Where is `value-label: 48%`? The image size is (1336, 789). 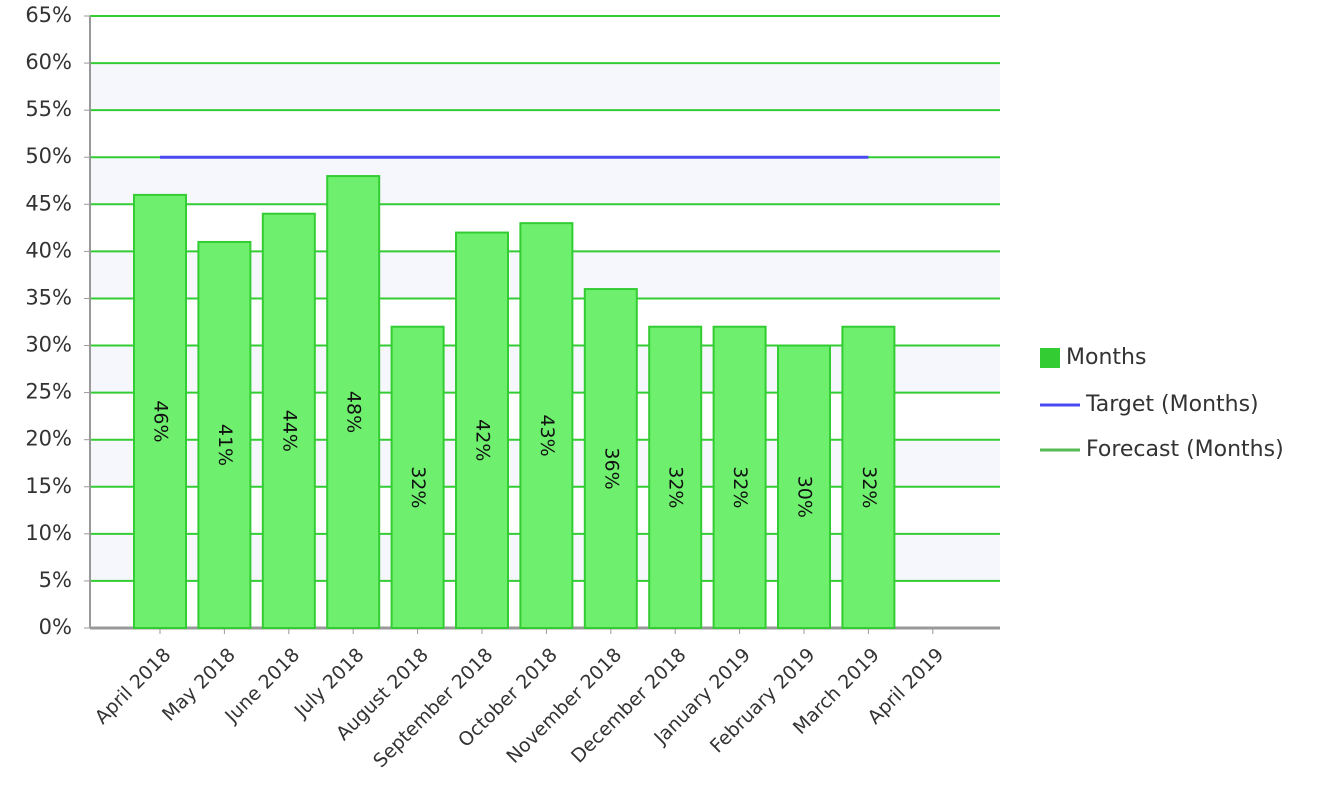 value-label: 48% is located at coordinates (354, 412).